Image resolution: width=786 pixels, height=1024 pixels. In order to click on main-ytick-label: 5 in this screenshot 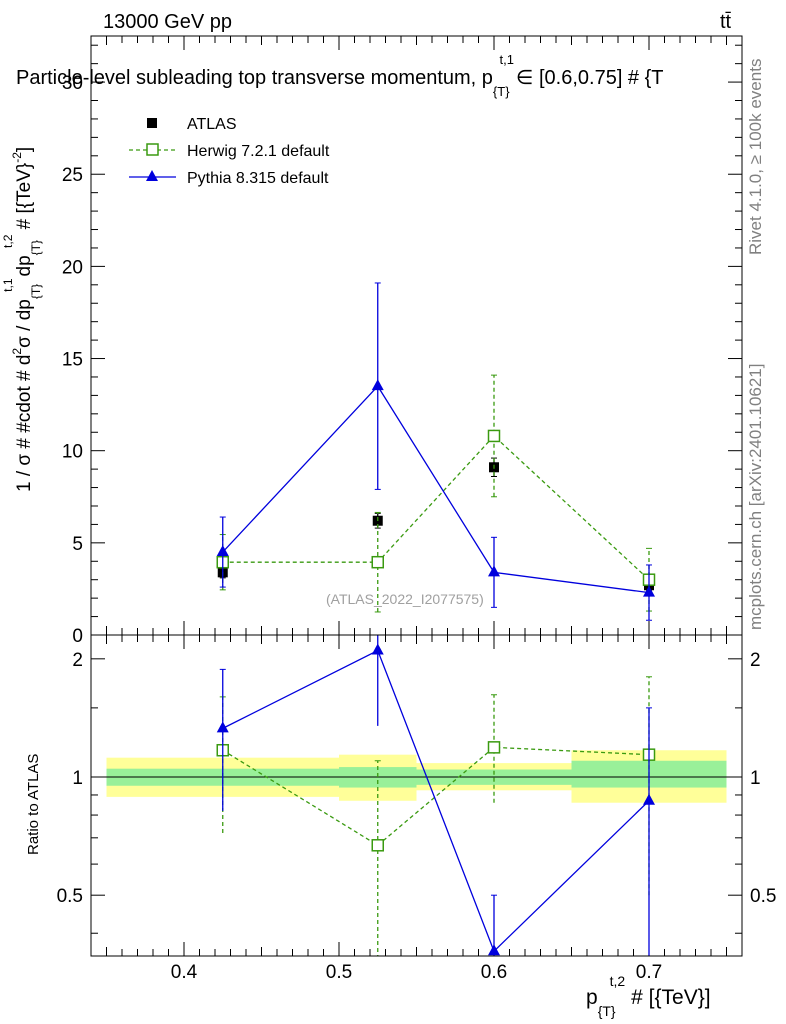, I will do `click(77, 544)`.